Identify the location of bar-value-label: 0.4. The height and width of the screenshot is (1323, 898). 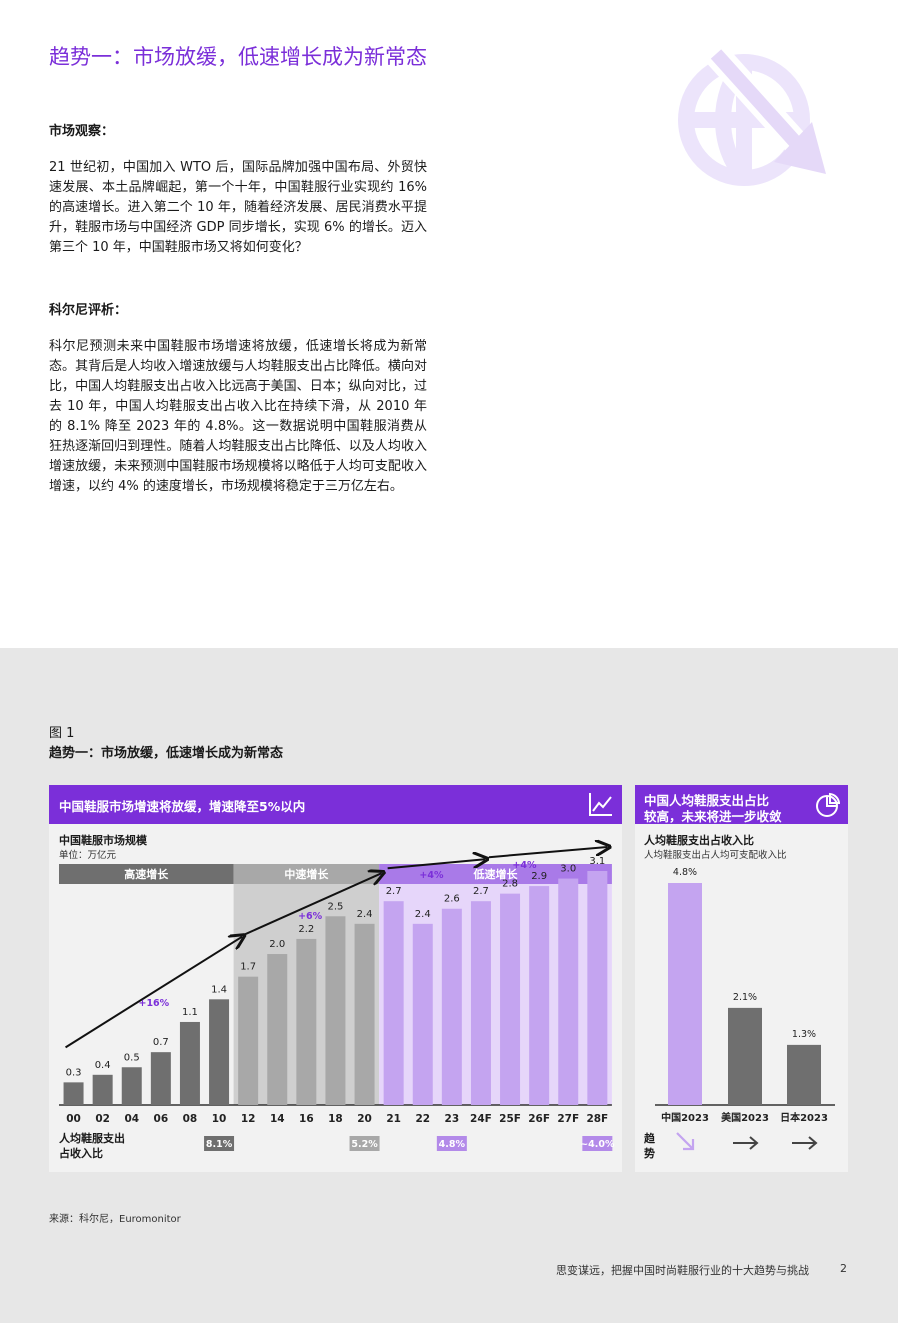
(103, 1065).